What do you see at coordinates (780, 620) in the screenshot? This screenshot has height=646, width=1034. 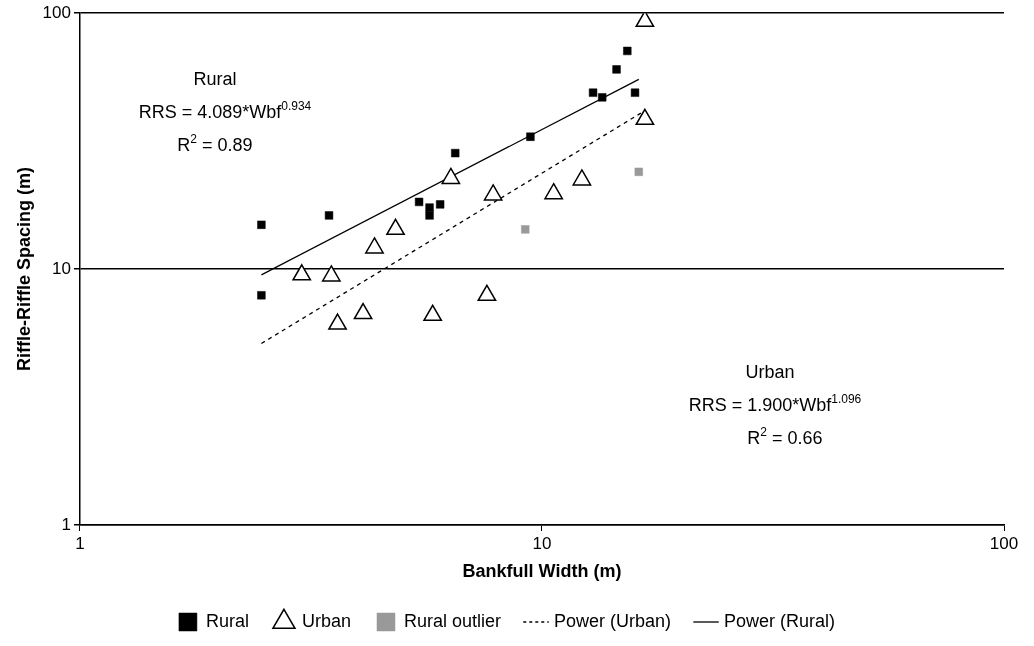 I see `legend-label: Power (Rural)` at bounding box center [780, 620].